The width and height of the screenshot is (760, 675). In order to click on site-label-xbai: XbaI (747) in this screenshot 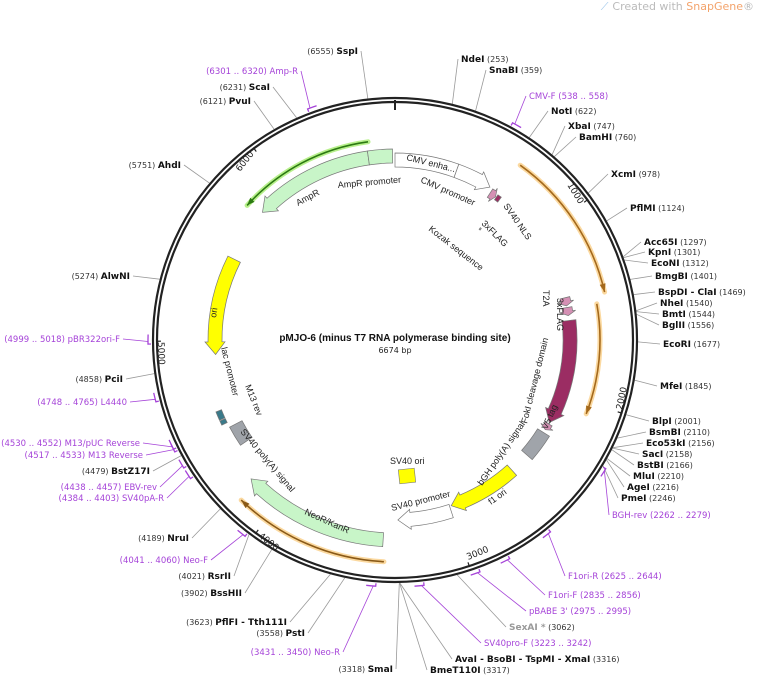, I will do `click(591, 127)`.